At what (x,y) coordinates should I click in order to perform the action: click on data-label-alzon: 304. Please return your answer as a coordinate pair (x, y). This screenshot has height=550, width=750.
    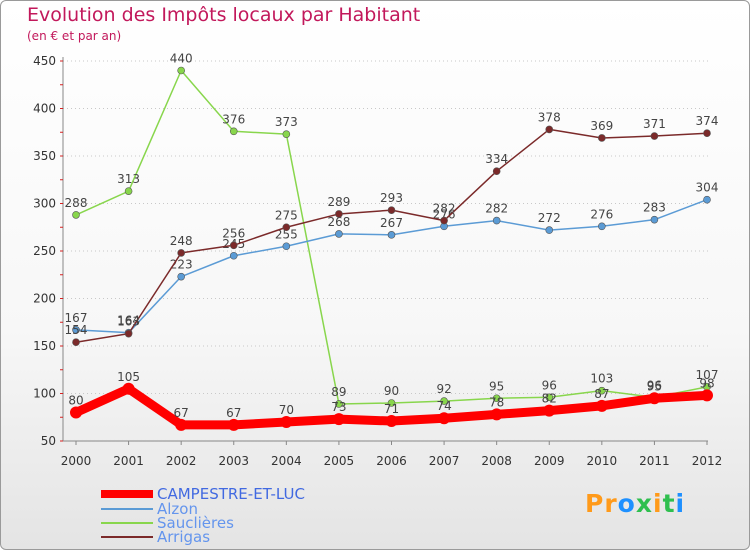
    Looking at the image, I should click on (707, 188).